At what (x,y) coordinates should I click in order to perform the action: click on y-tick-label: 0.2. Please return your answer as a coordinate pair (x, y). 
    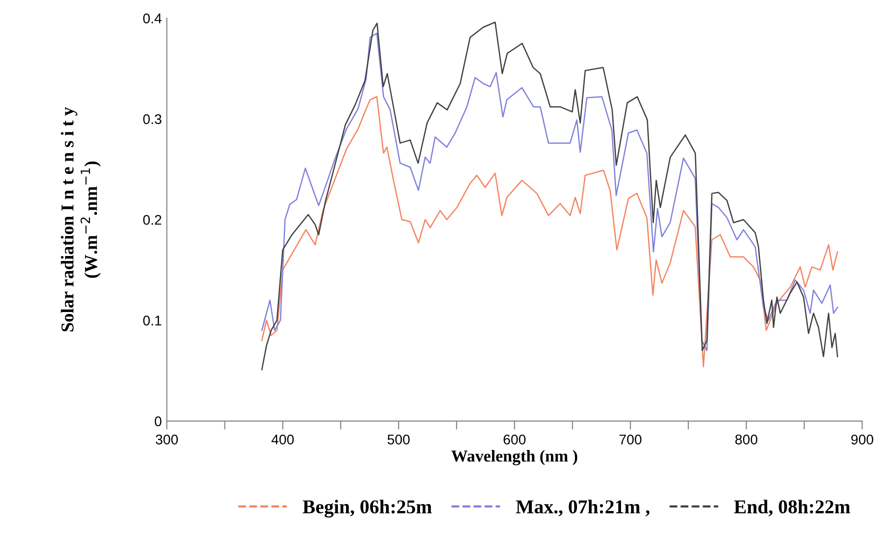
    Looking at the image, I should click on (152, 219).